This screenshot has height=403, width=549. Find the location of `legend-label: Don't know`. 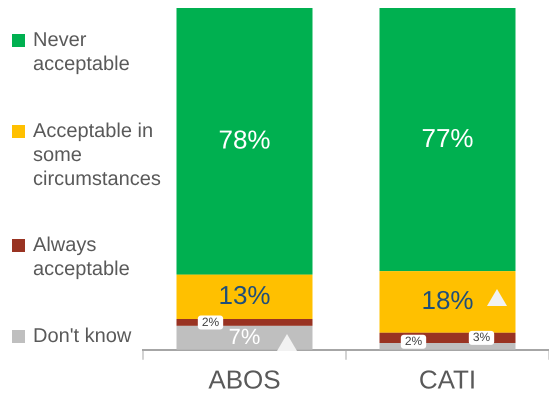

legend-label: Don't know is located at coordinates (82, 336).